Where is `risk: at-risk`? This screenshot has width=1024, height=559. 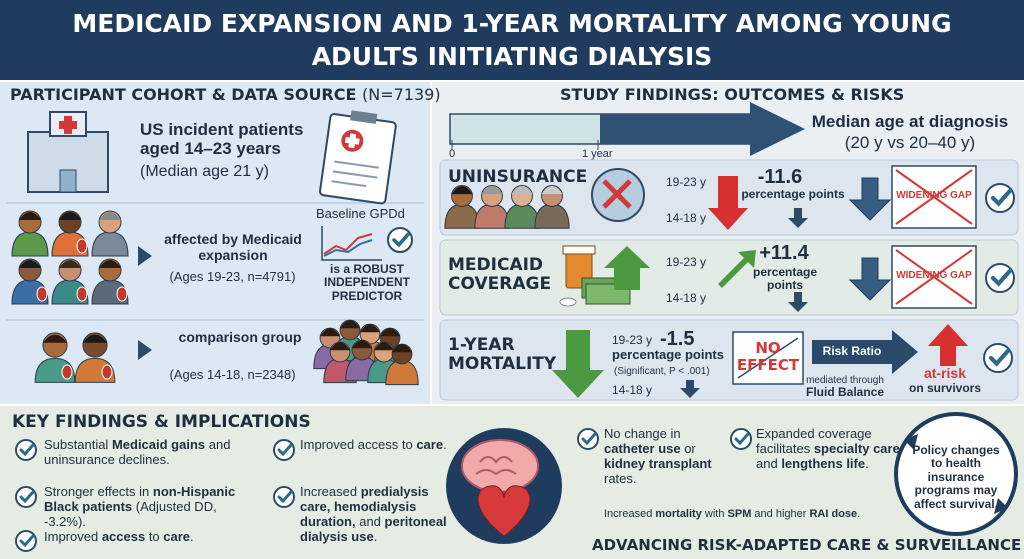 risk: at-risk is located at coordinates (945, 373).